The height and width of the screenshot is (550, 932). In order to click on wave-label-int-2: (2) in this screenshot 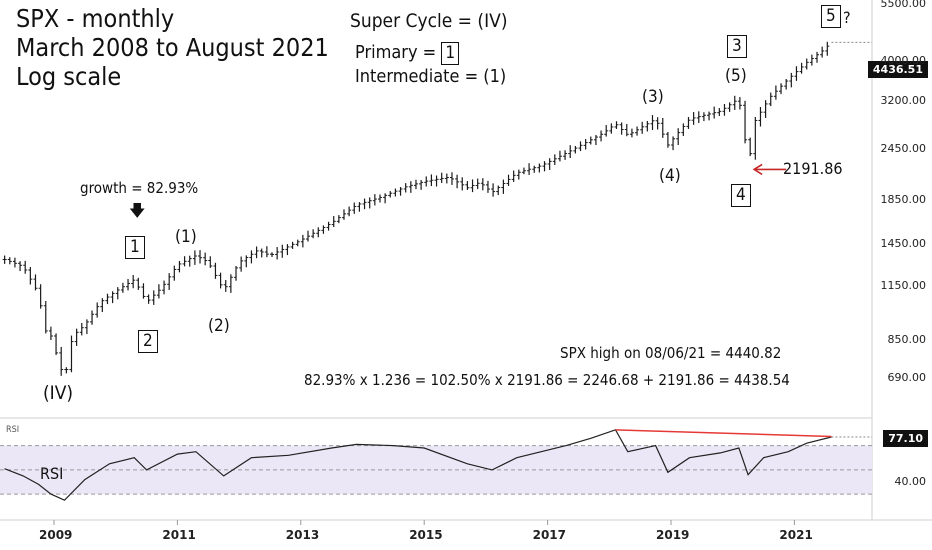, I will do `click(219, 326)`.